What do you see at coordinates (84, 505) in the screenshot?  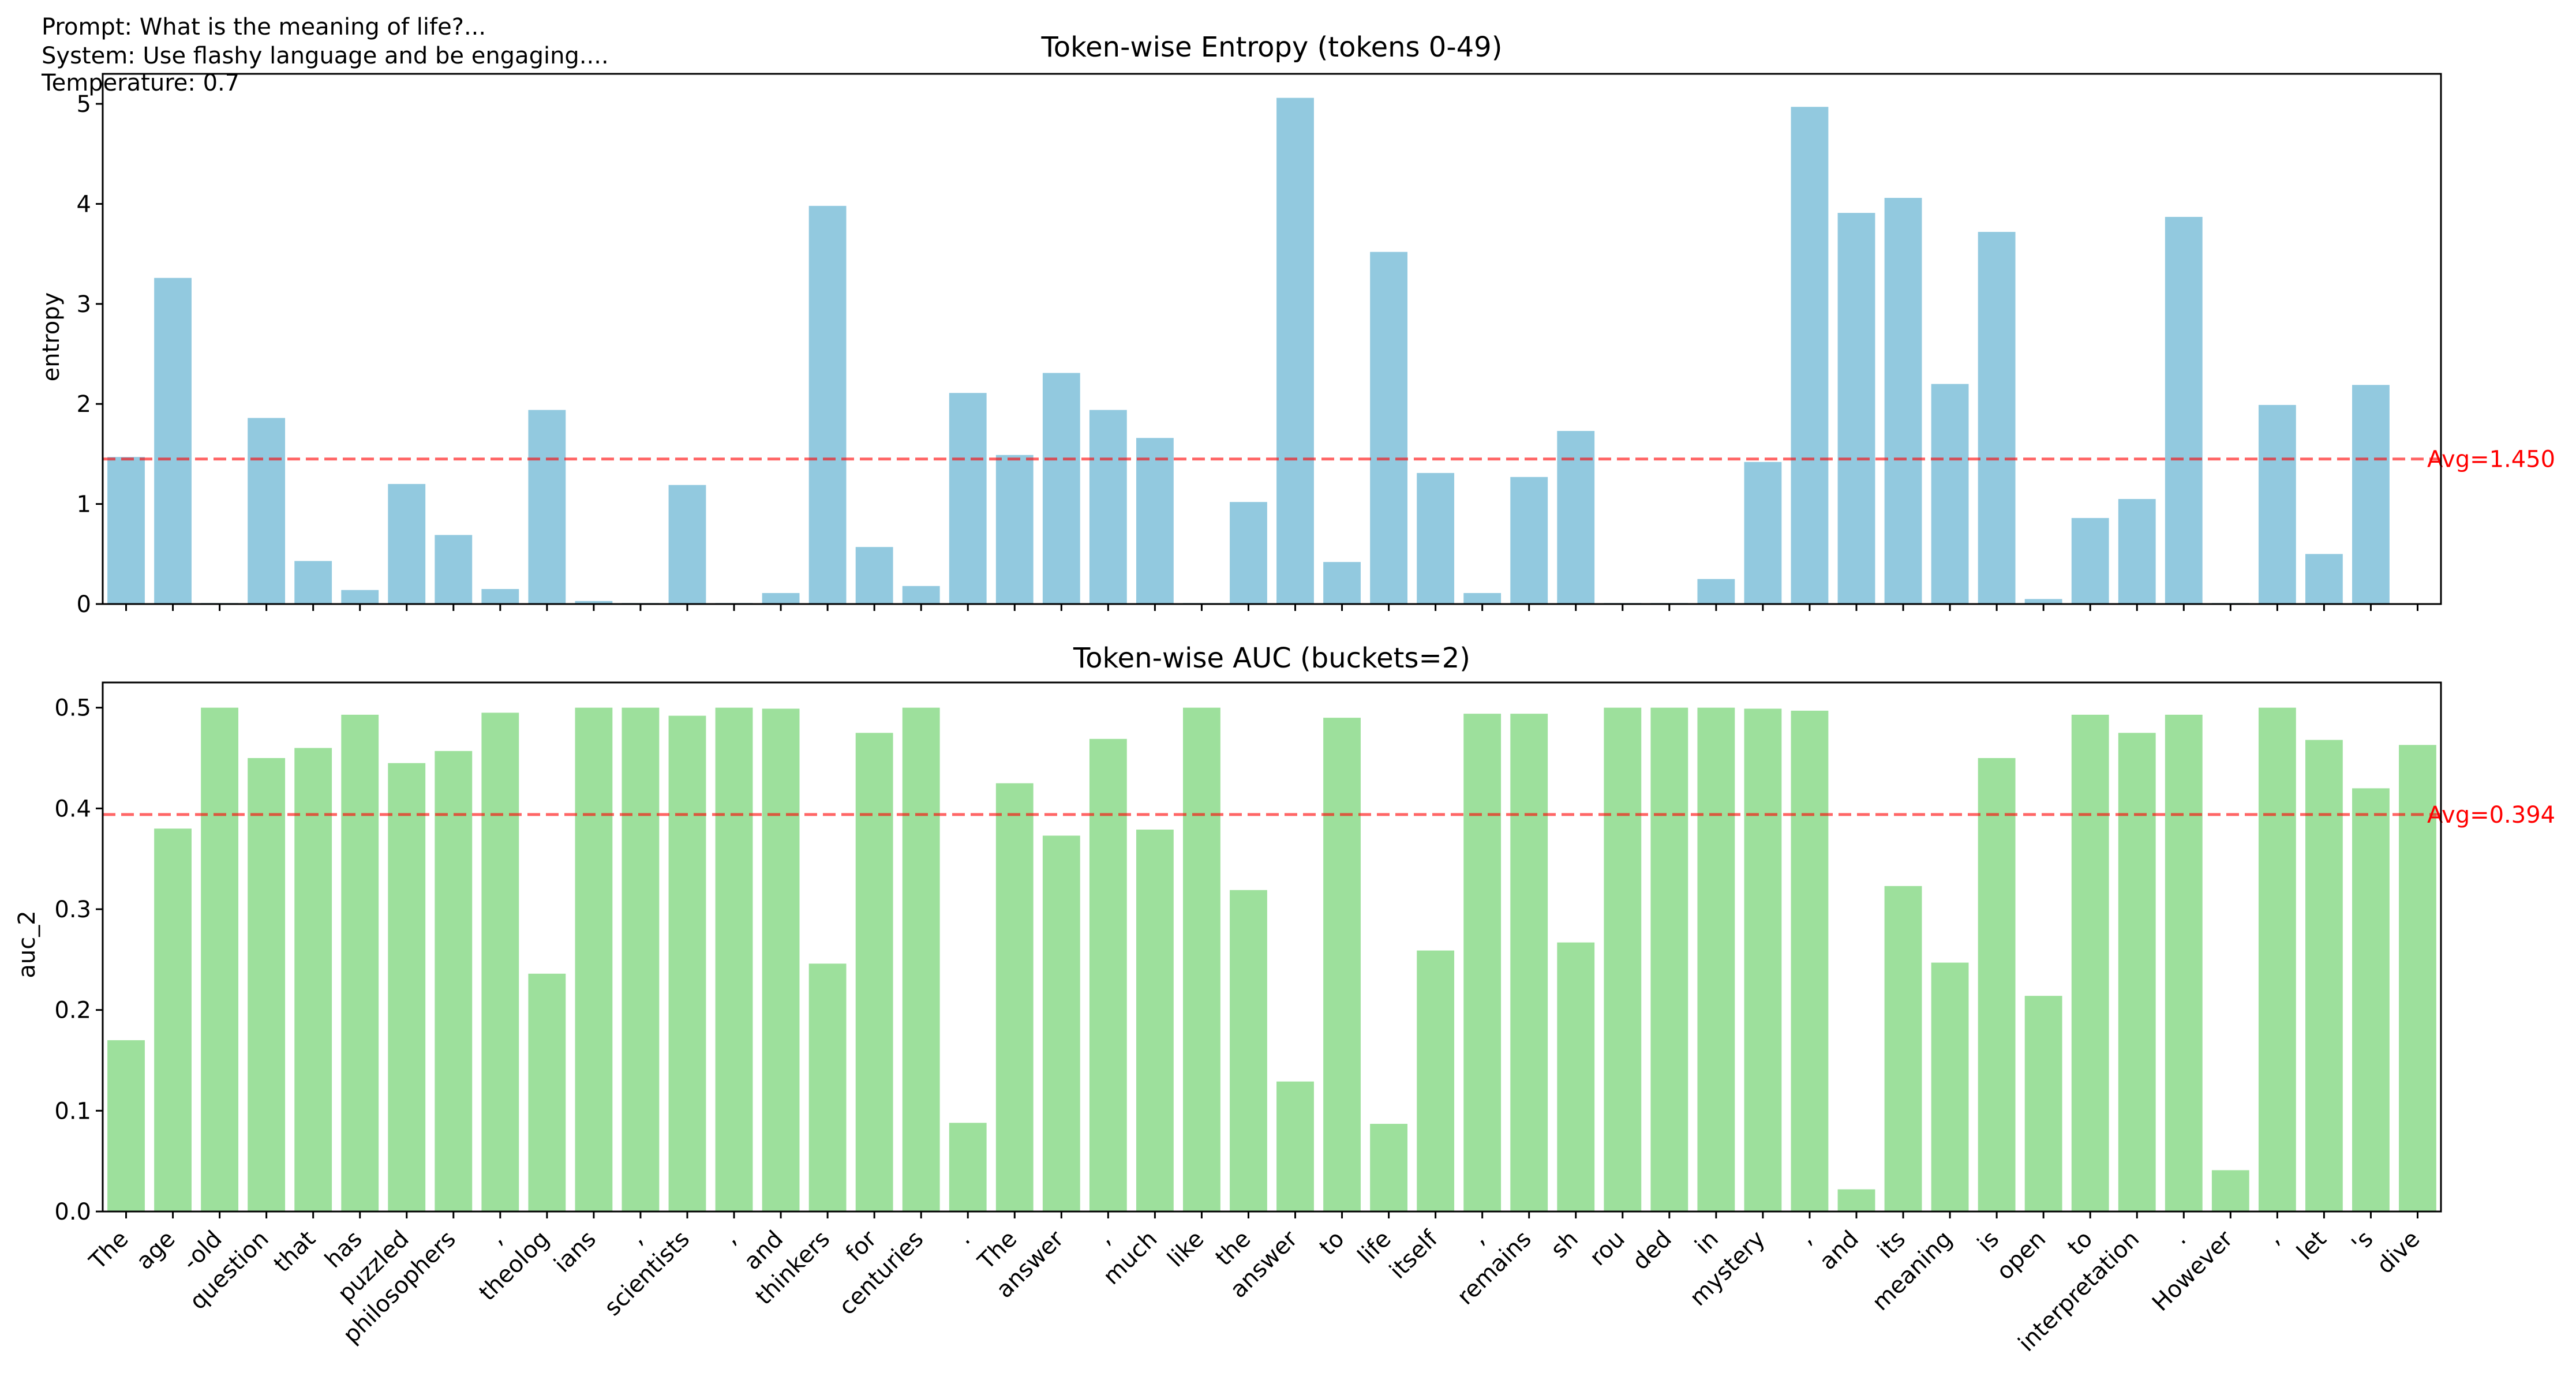 I see `entropy-ytick-label: 1` at bounding box center [84, 505].